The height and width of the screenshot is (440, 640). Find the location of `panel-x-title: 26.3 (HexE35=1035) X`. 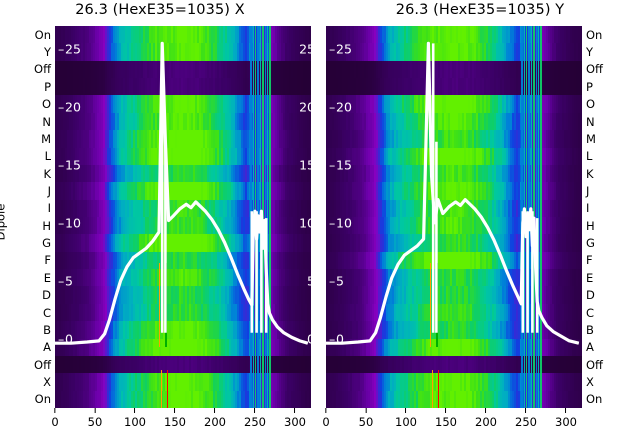

panel-x-title: 26.3 (HexE35=1035) X is located at coordinates (160, 10).